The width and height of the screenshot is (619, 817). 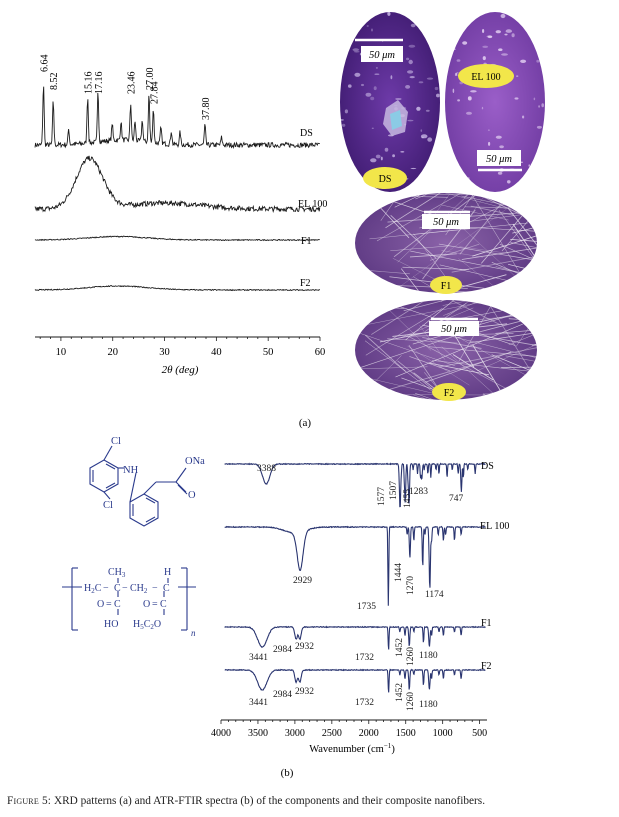 I want to click on atom-nh: NH, so click(x=131, y=470).